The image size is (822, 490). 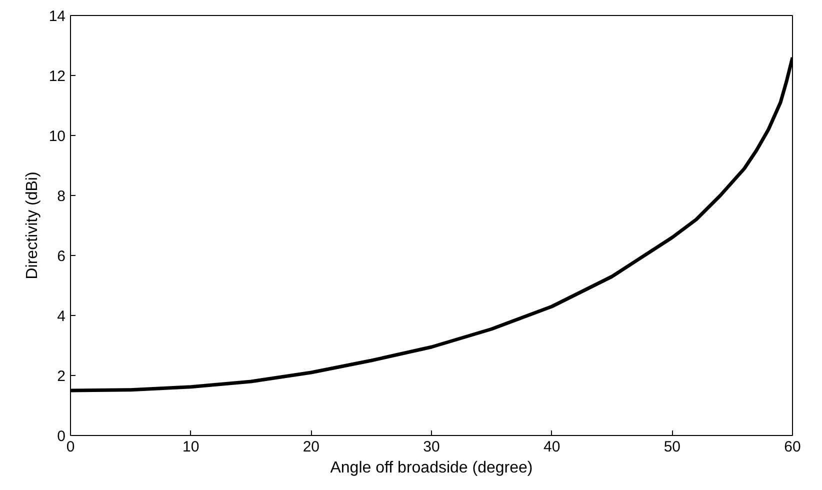 I want to click on y-tick-label: 14, so click(x=57, y=16).